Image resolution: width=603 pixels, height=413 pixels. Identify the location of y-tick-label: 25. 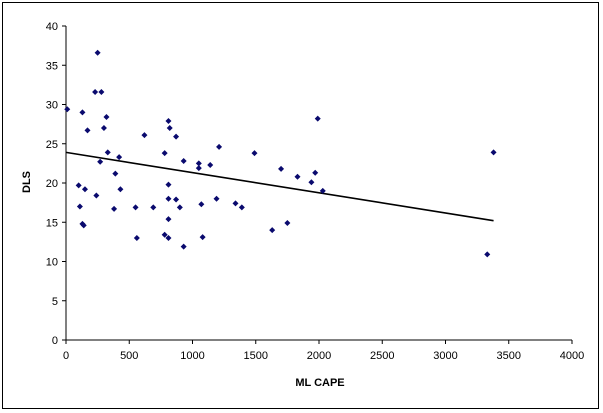
(52, 145).